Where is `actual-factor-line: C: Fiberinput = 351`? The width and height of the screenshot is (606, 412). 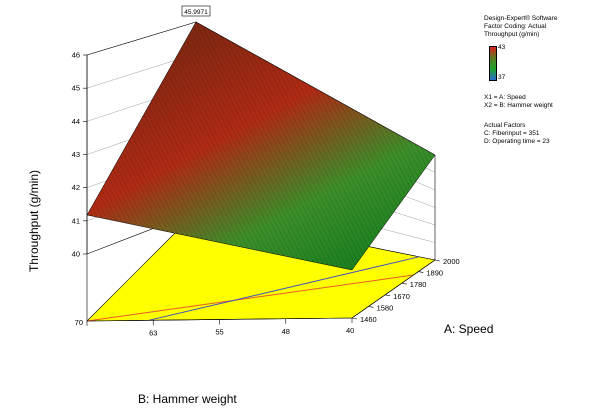
actual-factor-line: C: Fiberinput = 351 is located at coordinates (512, 133).